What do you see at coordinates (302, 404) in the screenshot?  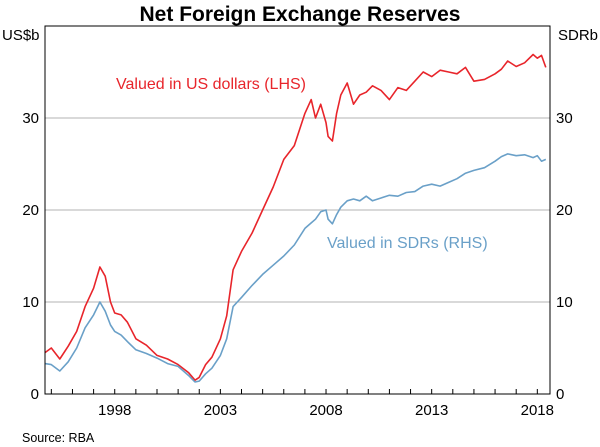 I see `x-axis-ticks: 1998 2003 2008 2013 2018` at bounding box center [302, 404].